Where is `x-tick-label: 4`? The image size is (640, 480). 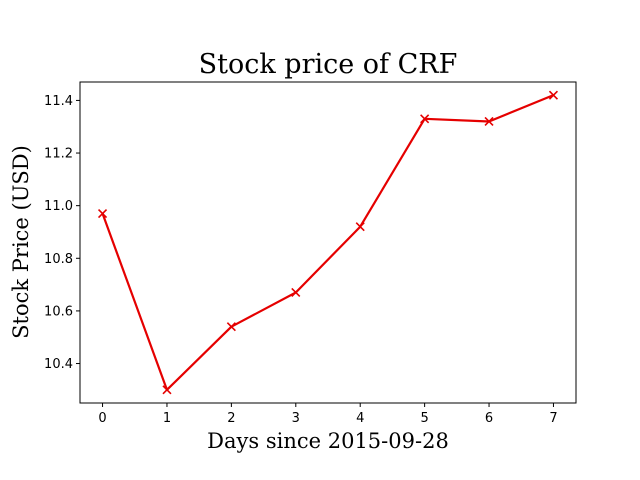
x-tick-label: 4 is located at coordinates (360, 418).